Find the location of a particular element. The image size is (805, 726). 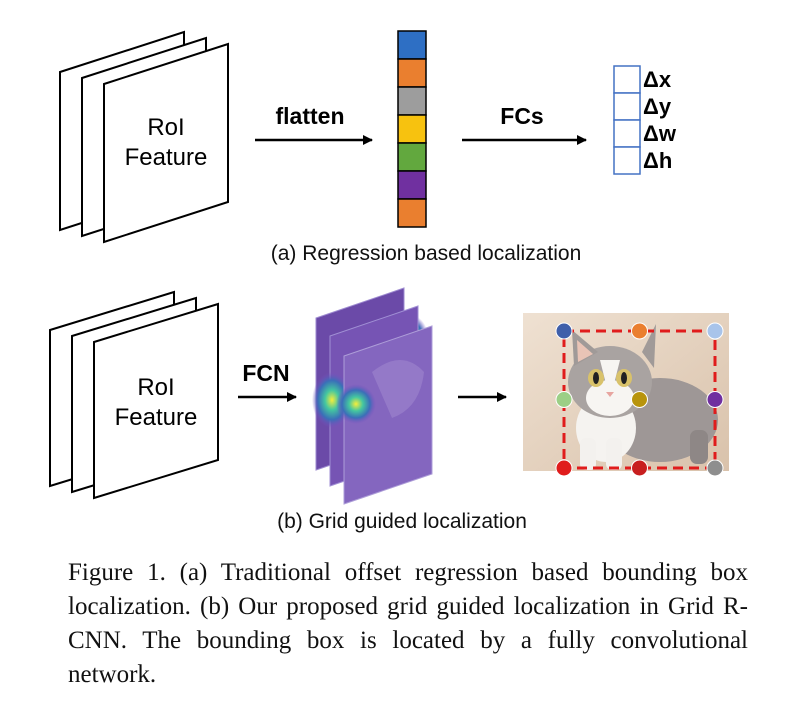

flatten-label: flatten is located at coordinates (310, 116).